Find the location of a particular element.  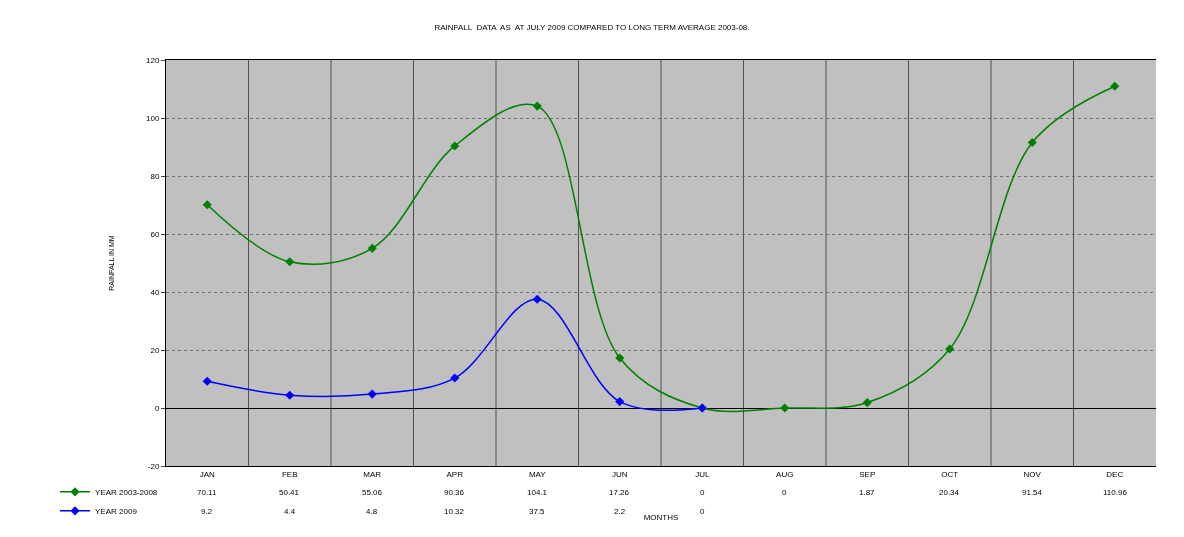

data-label: 110.96 is located at coordinates (1115, 492).